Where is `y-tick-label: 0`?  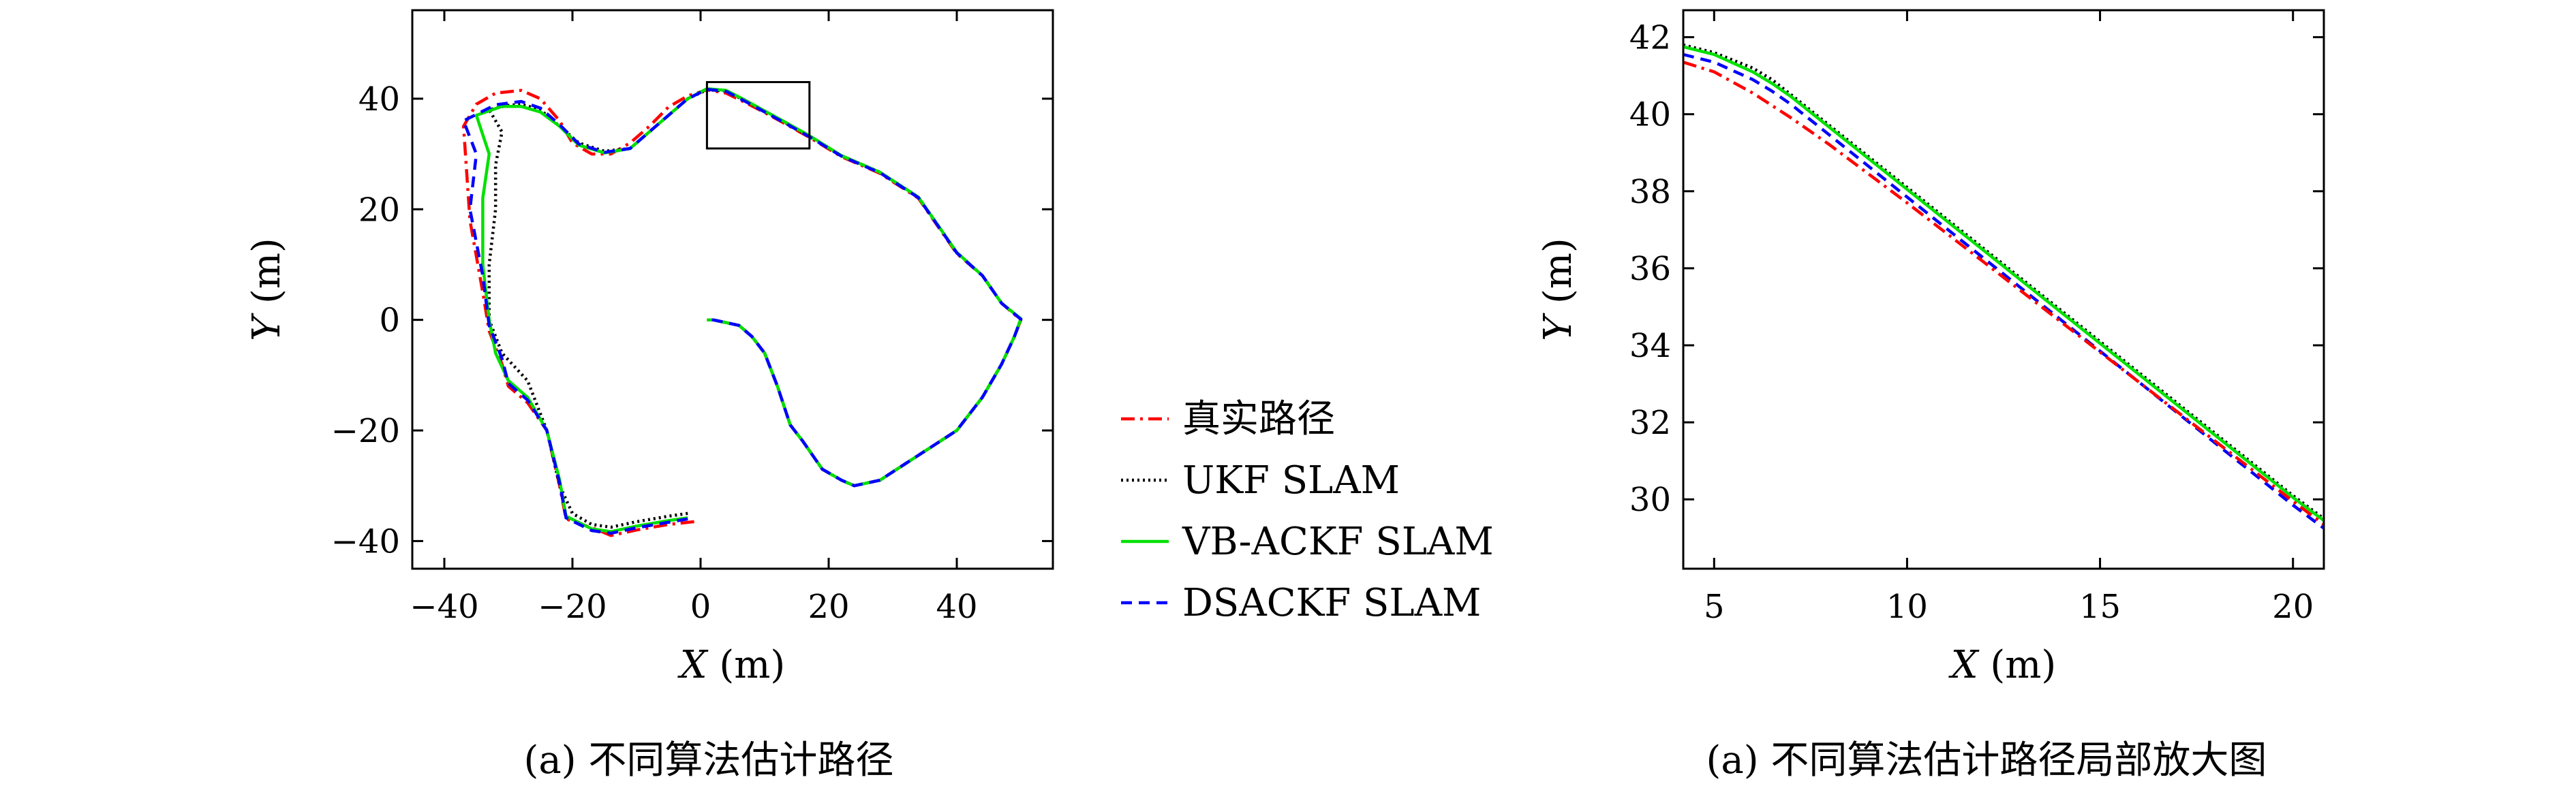
y-tick-label: 0 is located at coordinates (389, 321).